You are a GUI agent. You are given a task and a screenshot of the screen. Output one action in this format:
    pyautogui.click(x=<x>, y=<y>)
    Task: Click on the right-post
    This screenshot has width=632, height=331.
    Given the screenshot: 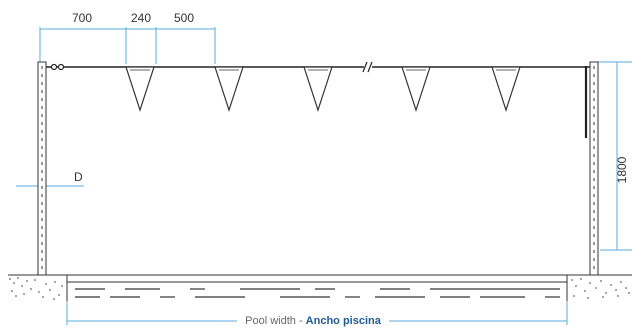 What is the action you would take?
    pyautogui.click(x=591, y=168)
    